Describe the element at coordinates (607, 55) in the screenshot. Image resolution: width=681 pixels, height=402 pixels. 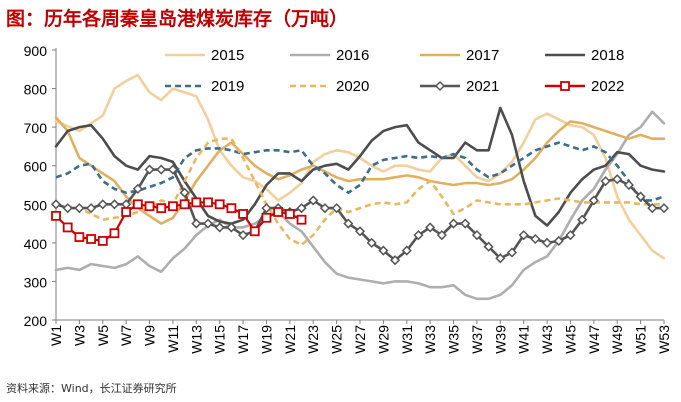
I see `legend-label-2018: 2018` at that location.